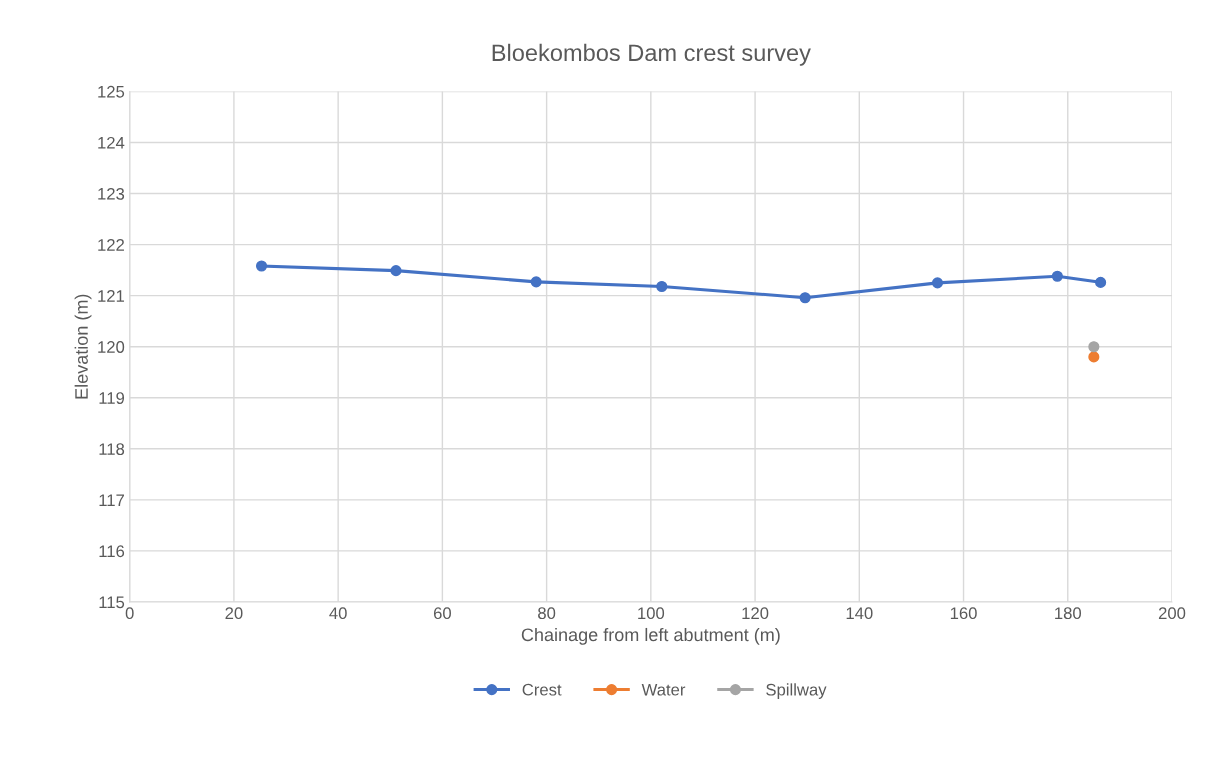 The width and height of the screenshot is (1212, 762). Describe the element at coordinates (859, 613) in the screenshot. I see `x-tick-label: 140` at that location.